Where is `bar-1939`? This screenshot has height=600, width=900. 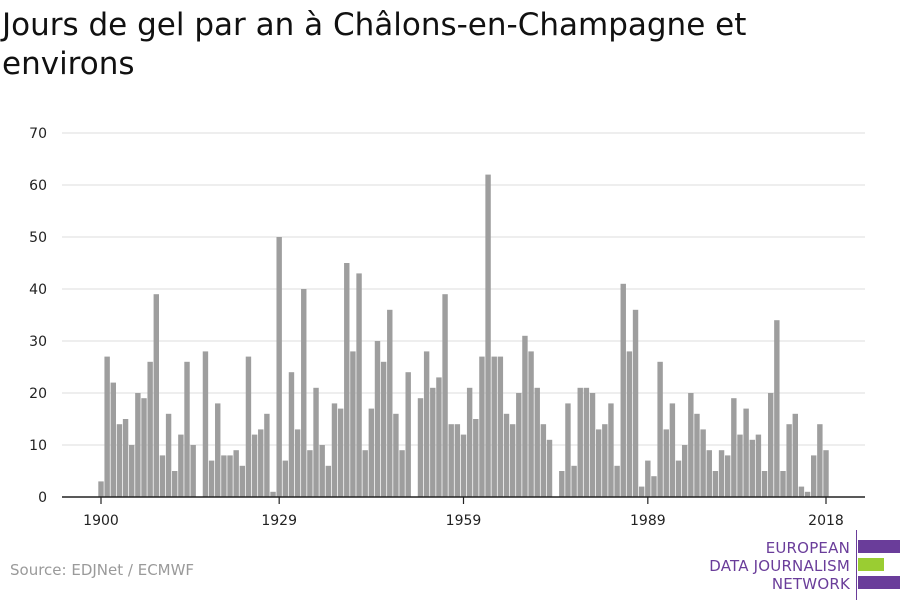 bar-1939 is located at coordinates (340, 452).